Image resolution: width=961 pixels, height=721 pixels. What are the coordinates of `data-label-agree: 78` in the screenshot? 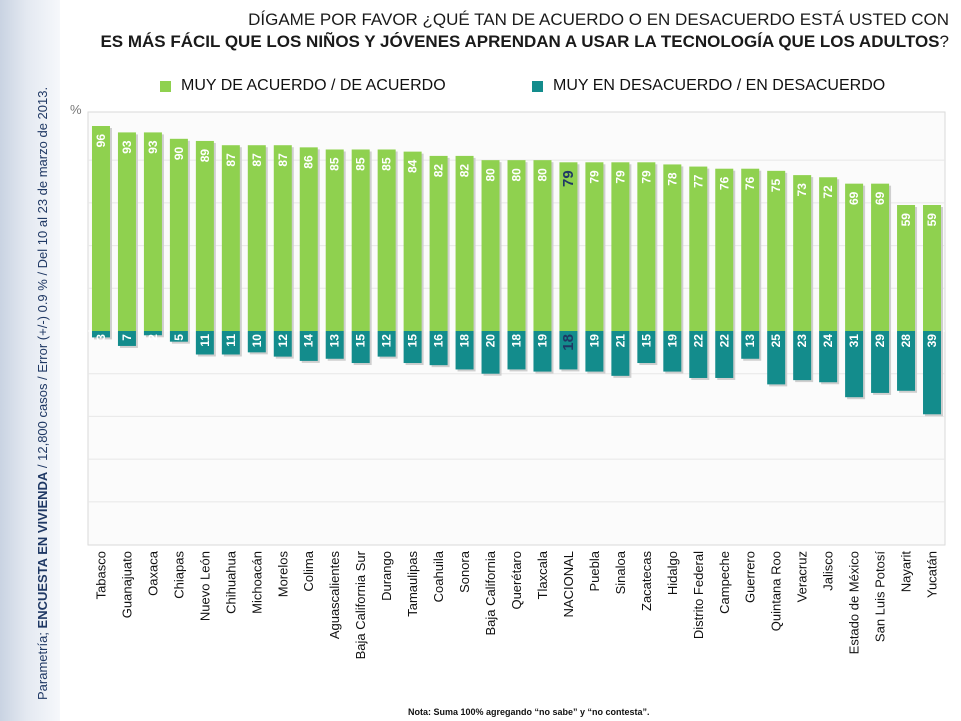 It's located at (672, 179).